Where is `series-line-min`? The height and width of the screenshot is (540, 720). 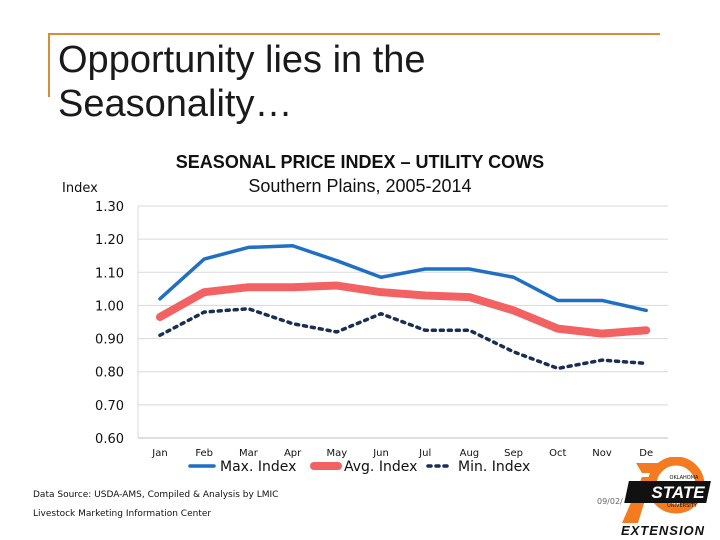 series-line-min is located at coordinates (403, 338).